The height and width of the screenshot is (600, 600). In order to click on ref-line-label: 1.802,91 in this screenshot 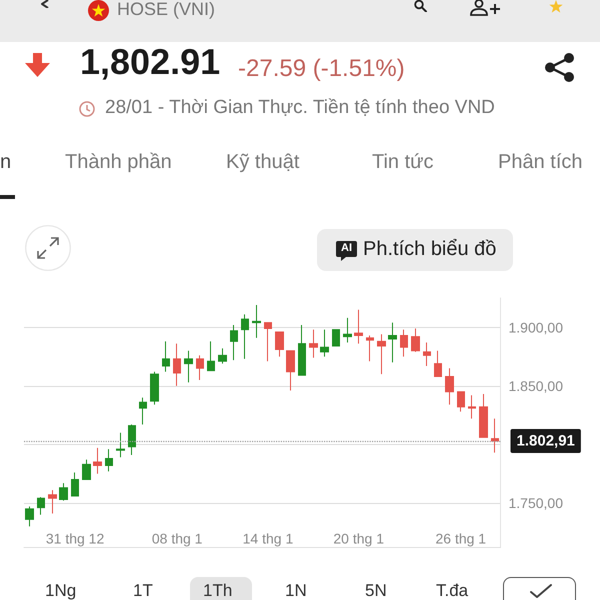, I will do `click(545, 441)`.